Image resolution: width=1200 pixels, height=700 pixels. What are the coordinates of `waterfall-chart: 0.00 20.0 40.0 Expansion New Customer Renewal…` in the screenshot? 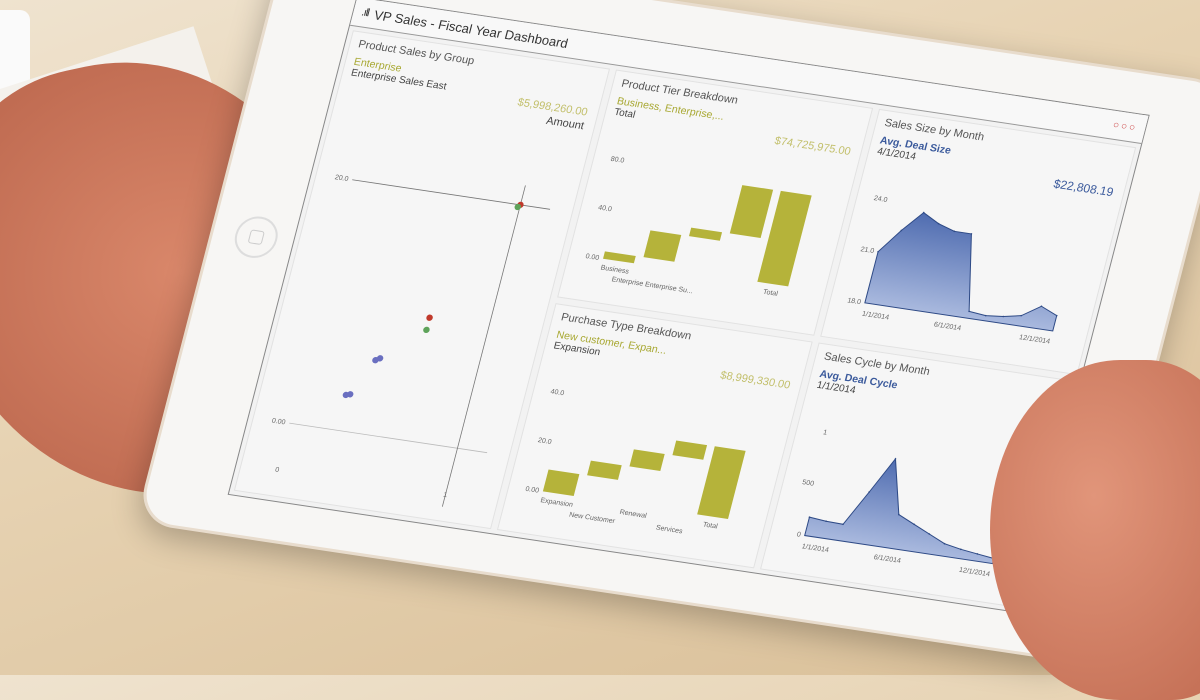 It's located at (637, 470).